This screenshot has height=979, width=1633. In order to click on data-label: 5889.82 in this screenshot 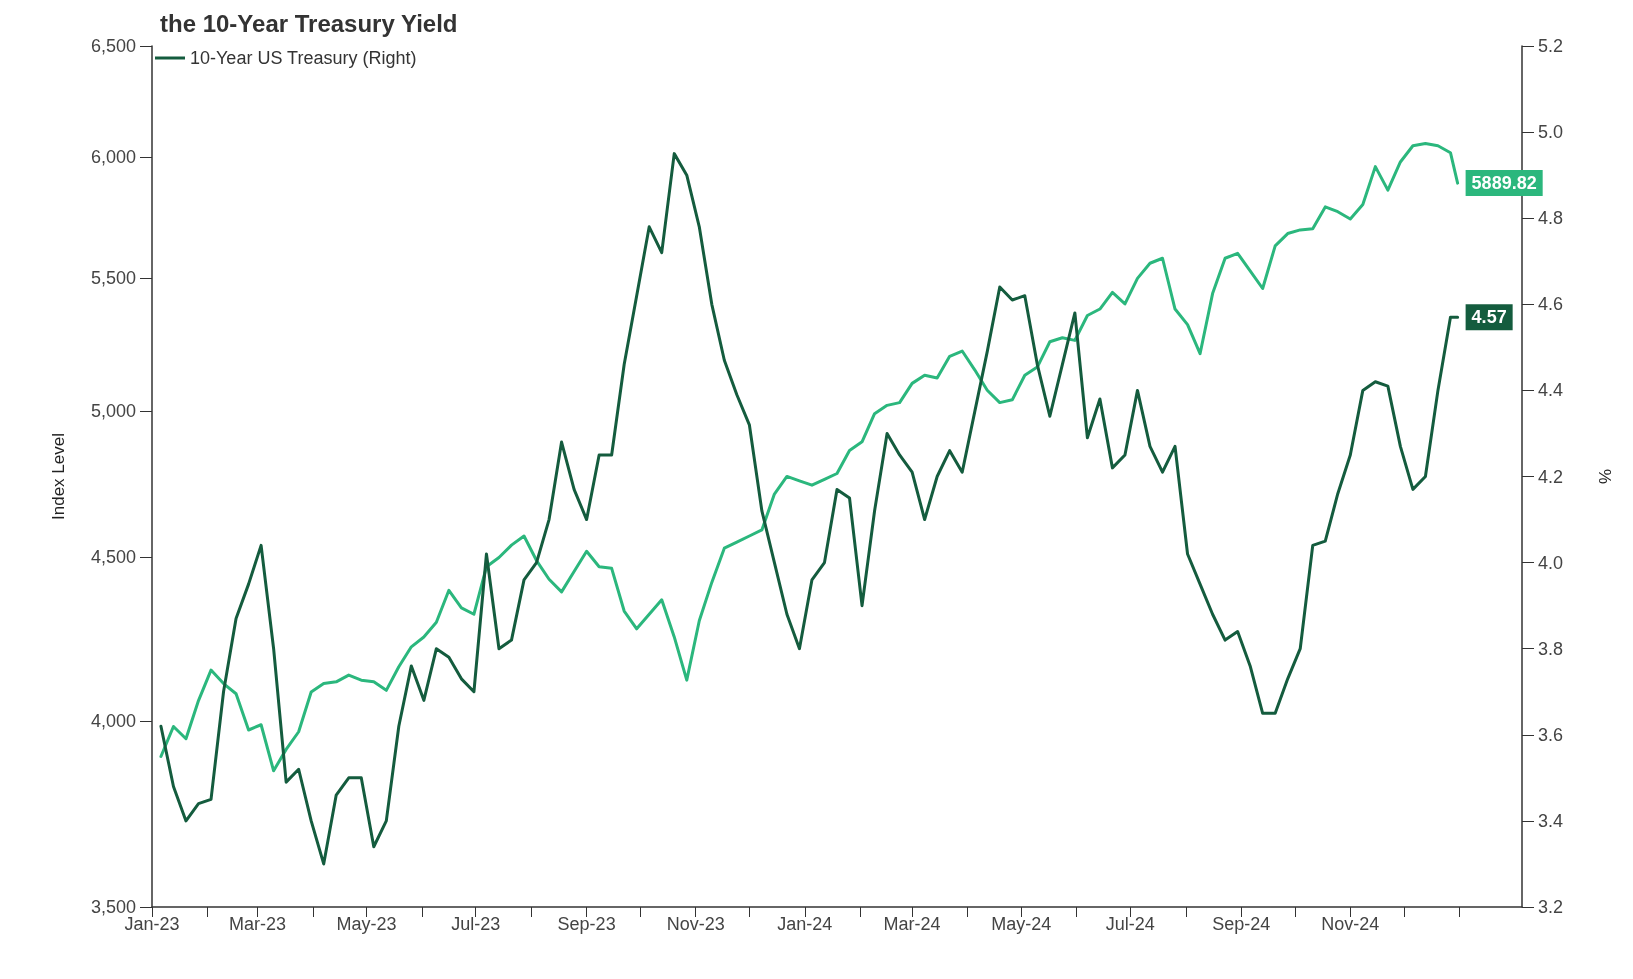, I will do `click(1504, 183)`.